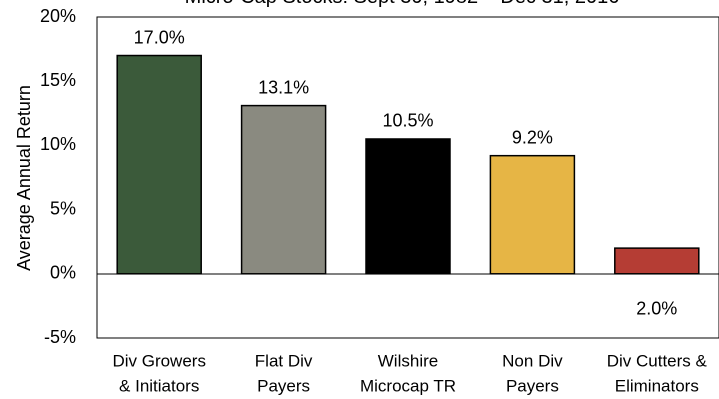 This screenshot has width=719, height=399. I want to click on category-label: Div Cutters &, so click(657, 360).